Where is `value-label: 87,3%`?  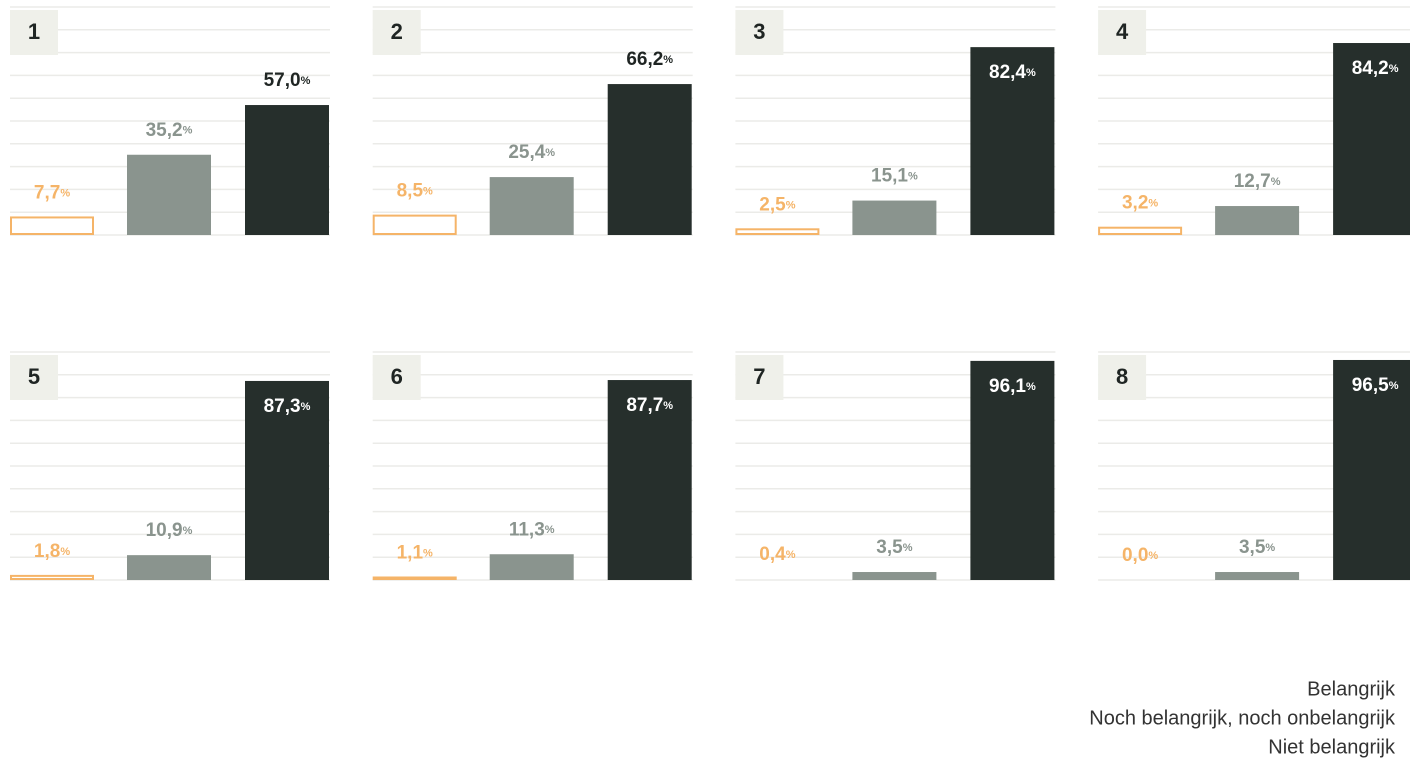 value-label: 87,3% is located at coordinates (287, 406).